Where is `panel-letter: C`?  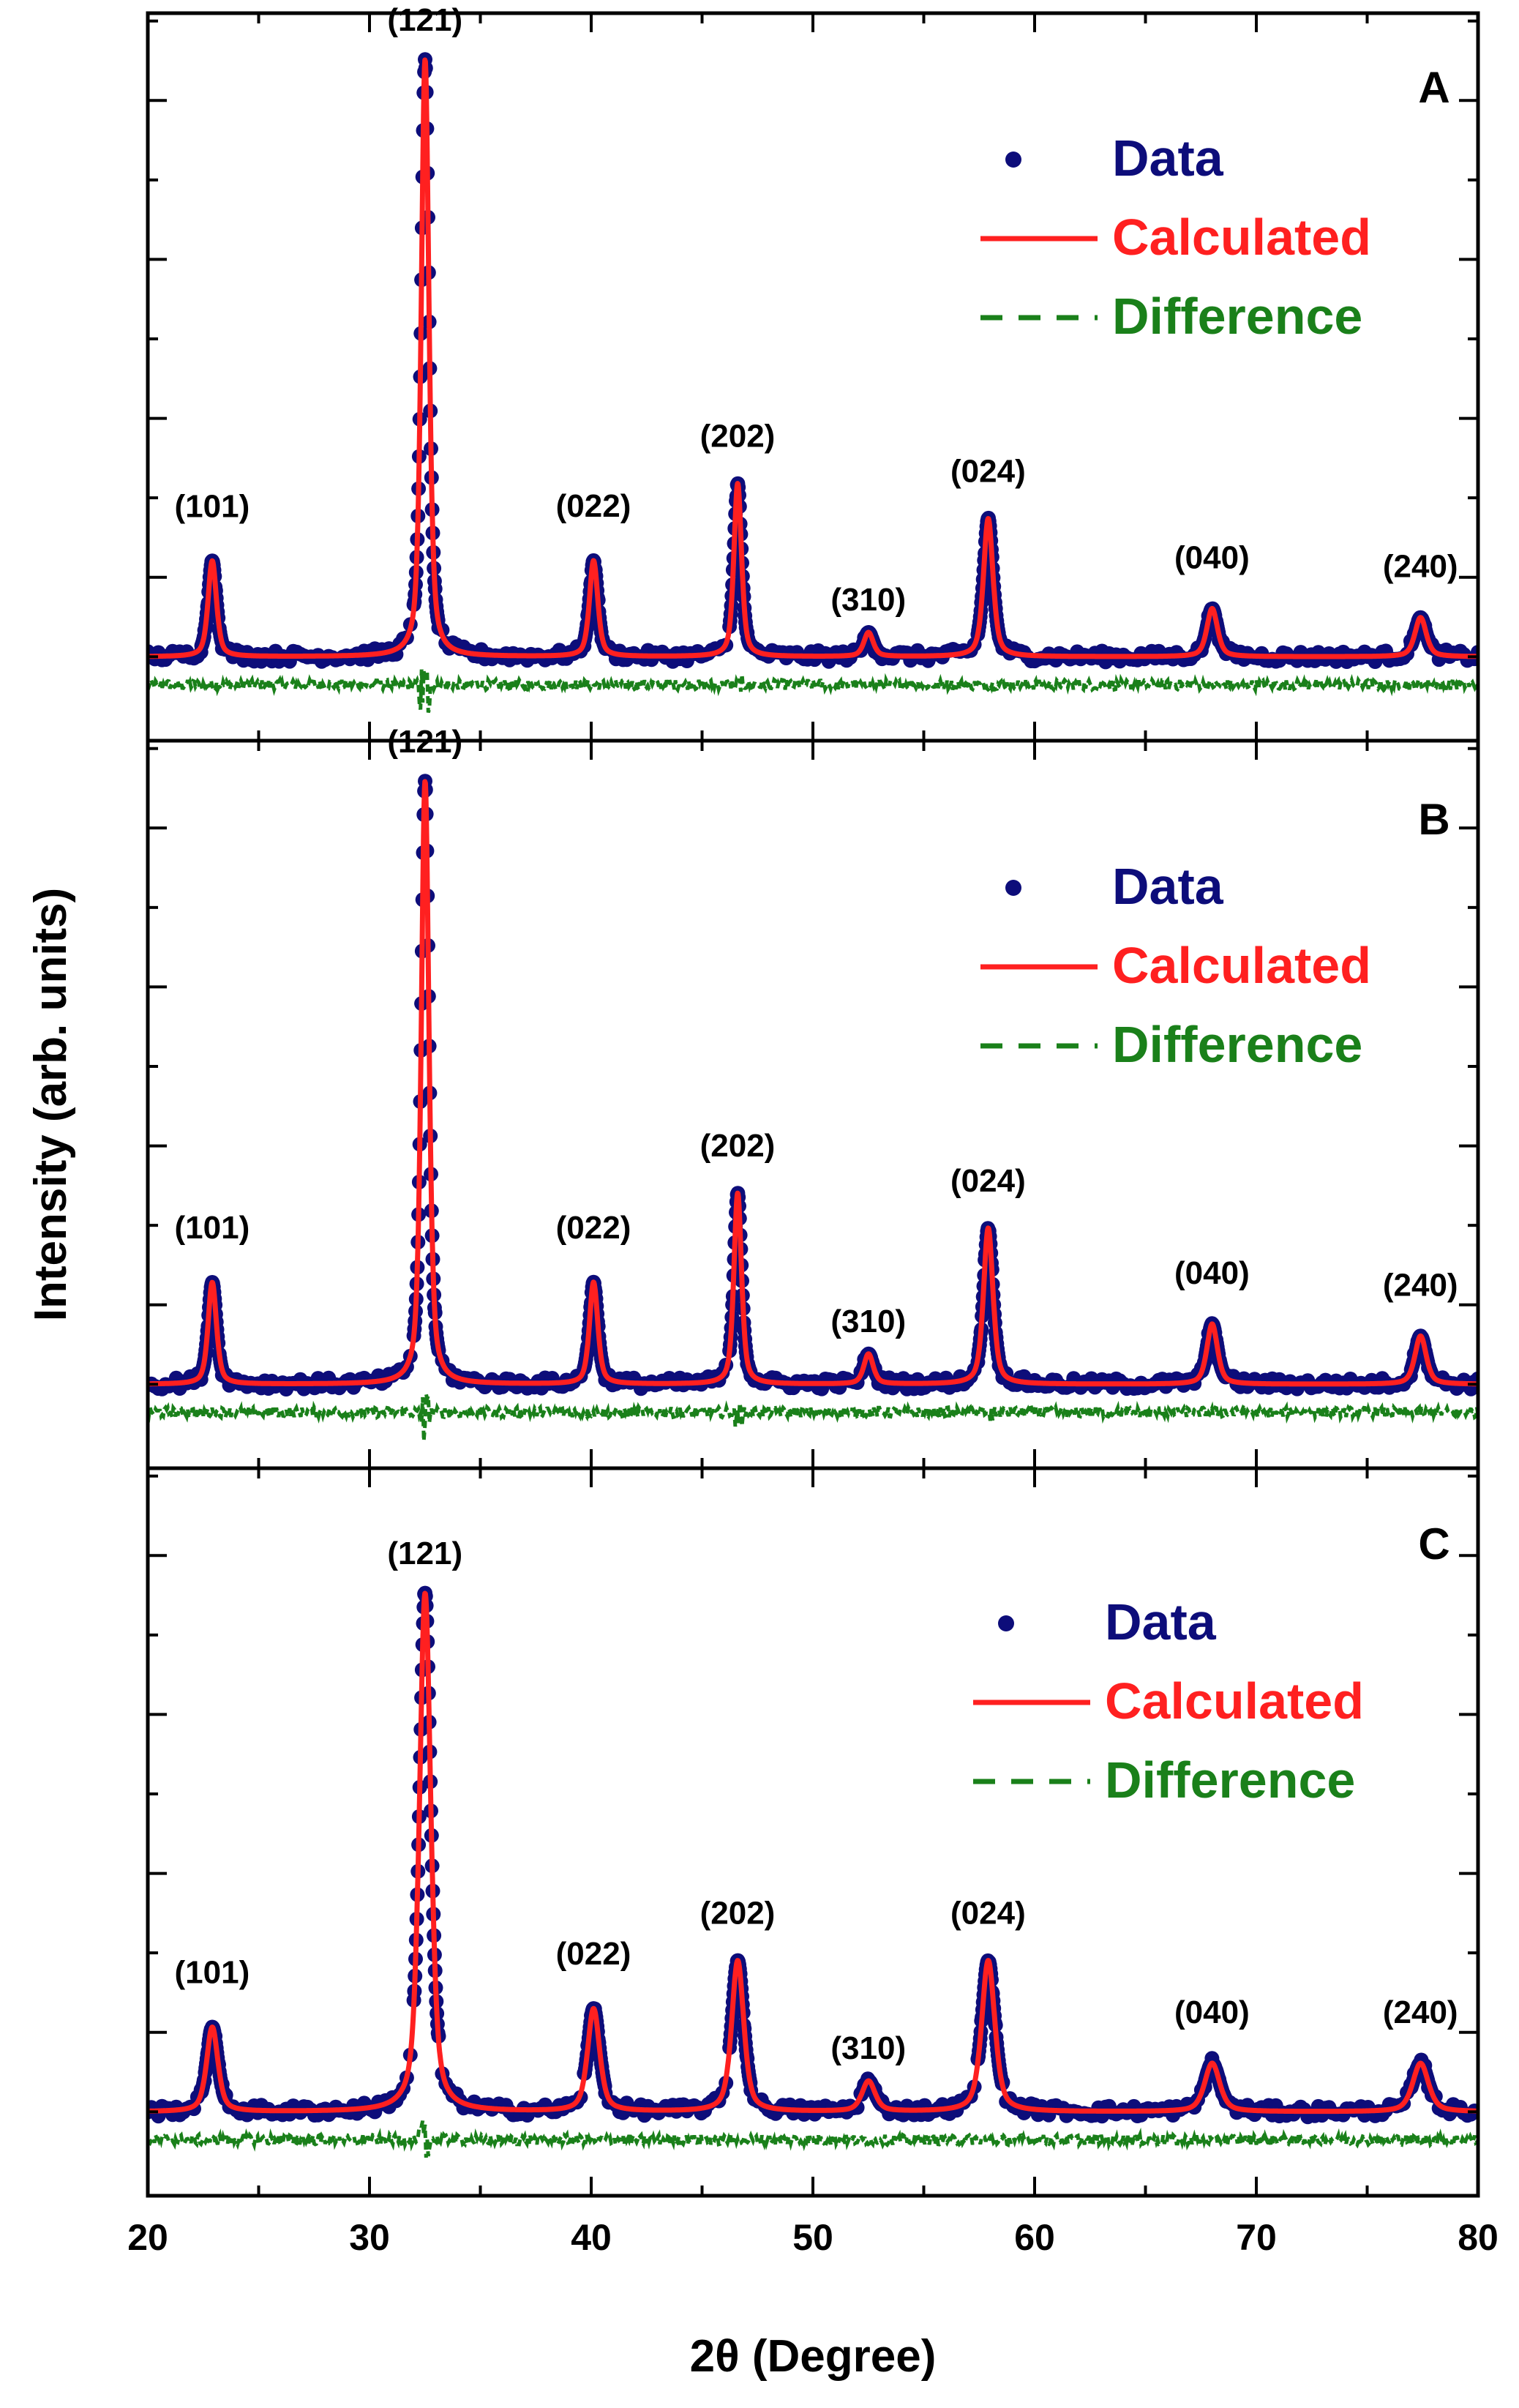
panel-letter: C is located at coordinates (1434, 1543).